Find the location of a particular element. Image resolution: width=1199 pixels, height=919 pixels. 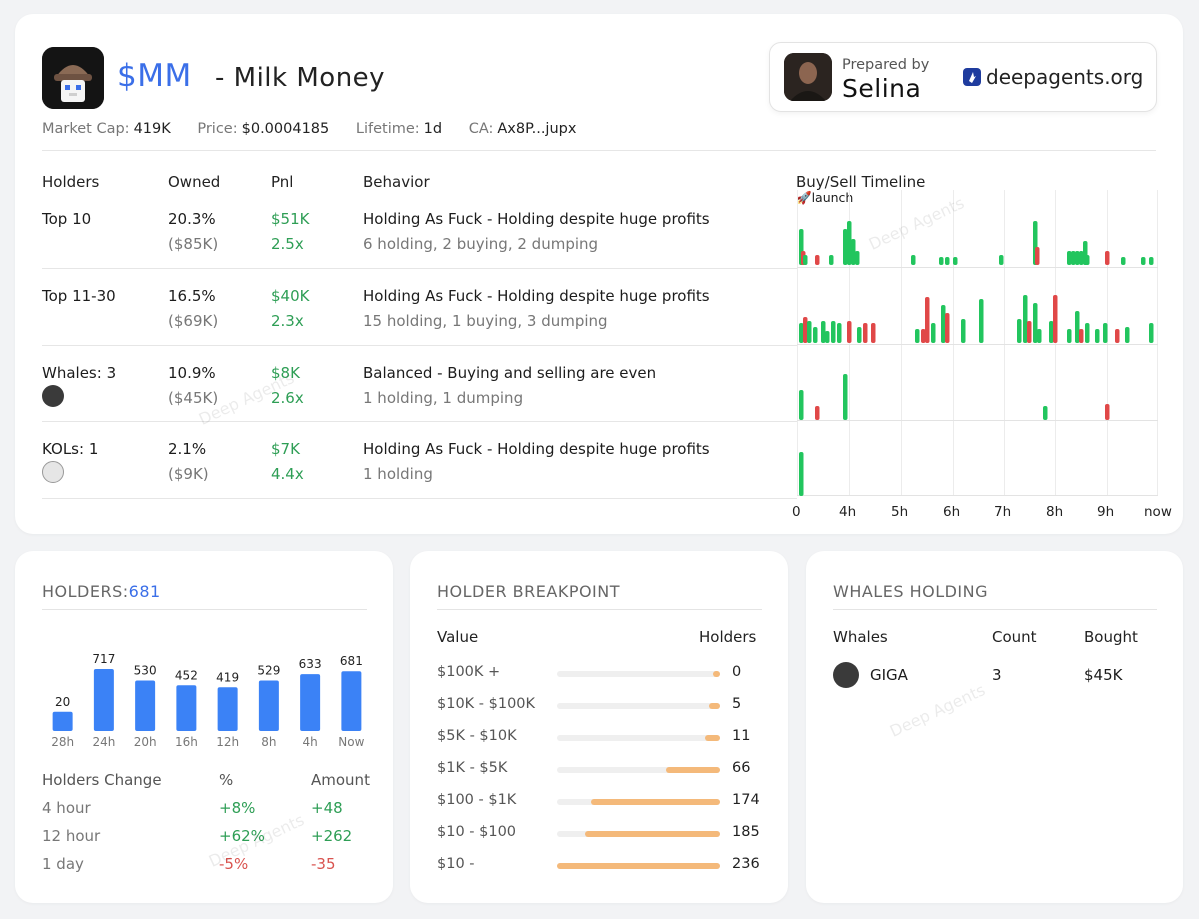

header-divider is located at coordinates (599, 150).